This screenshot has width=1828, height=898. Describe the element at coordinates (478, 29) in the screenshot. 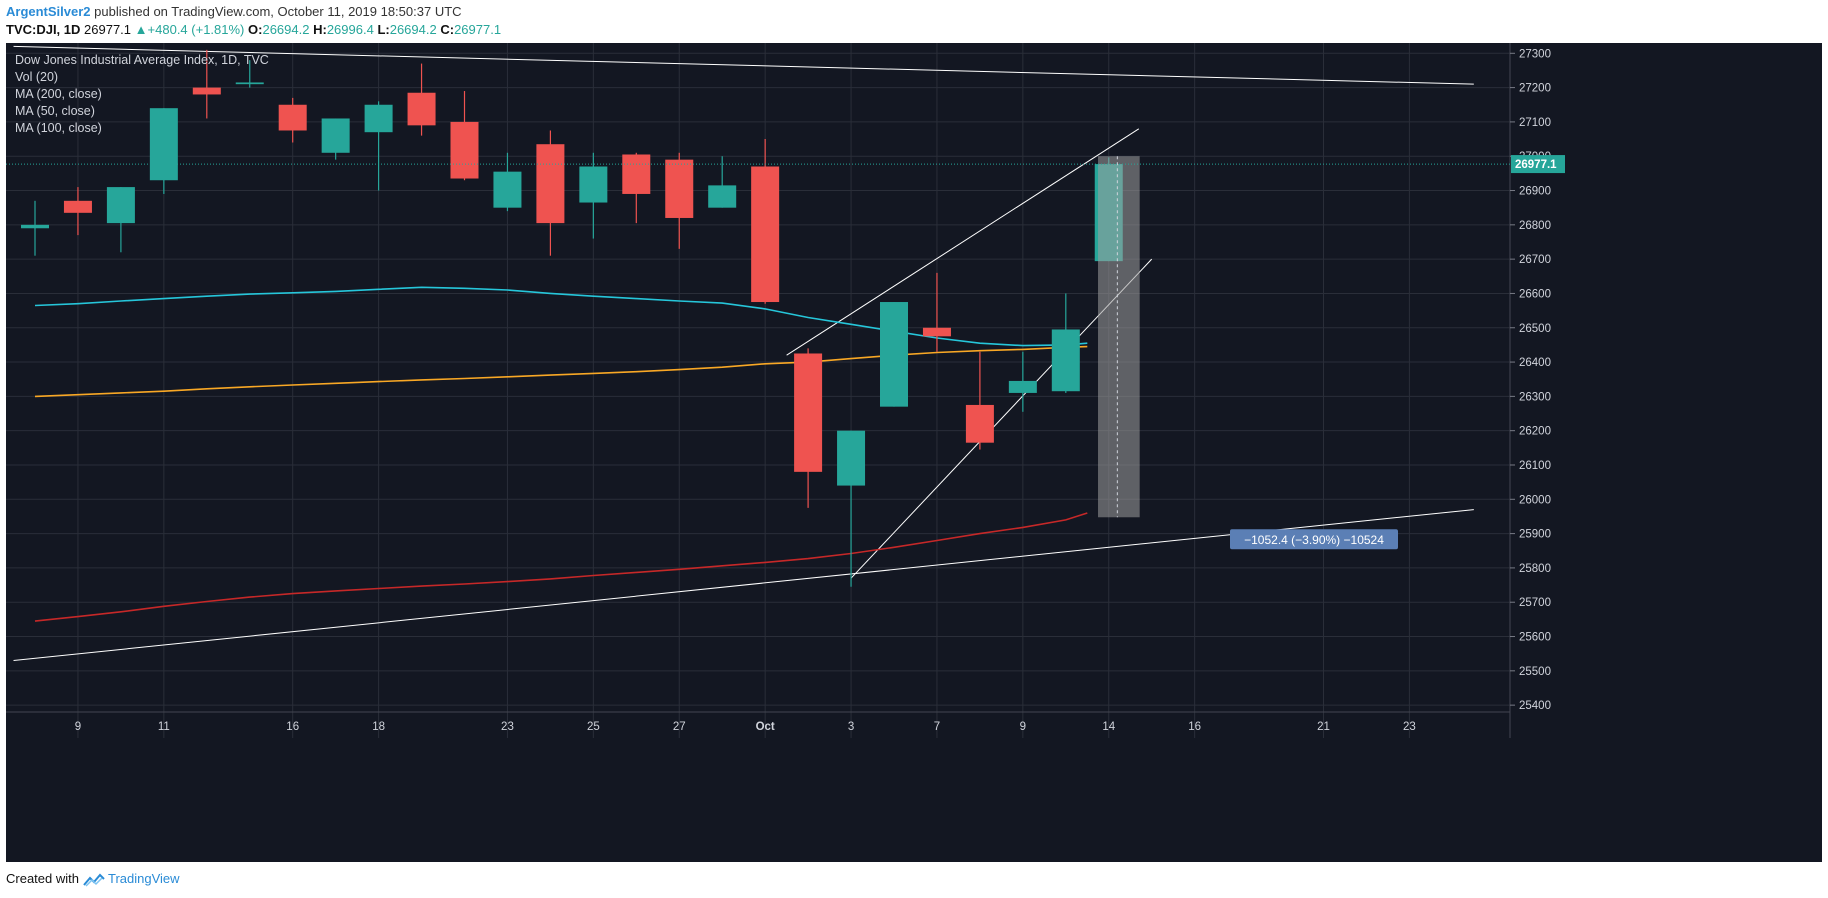

I see `close-value: 26977.1` at that location.